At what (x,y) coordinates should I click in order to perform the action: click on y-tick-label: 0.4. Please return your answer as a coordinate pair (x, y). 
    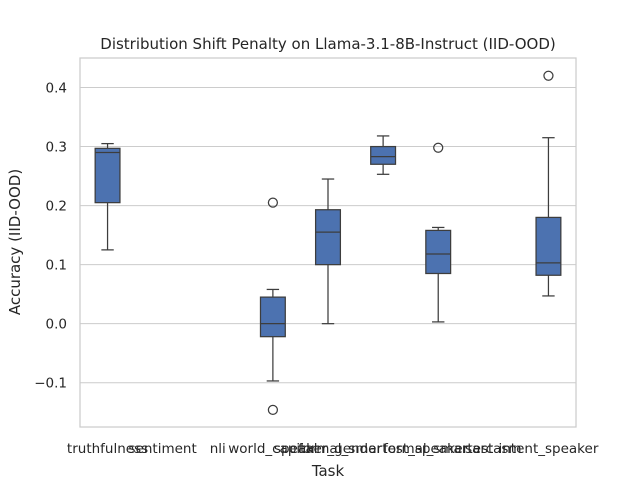
    Looking at the image, I should click on (56, 89).